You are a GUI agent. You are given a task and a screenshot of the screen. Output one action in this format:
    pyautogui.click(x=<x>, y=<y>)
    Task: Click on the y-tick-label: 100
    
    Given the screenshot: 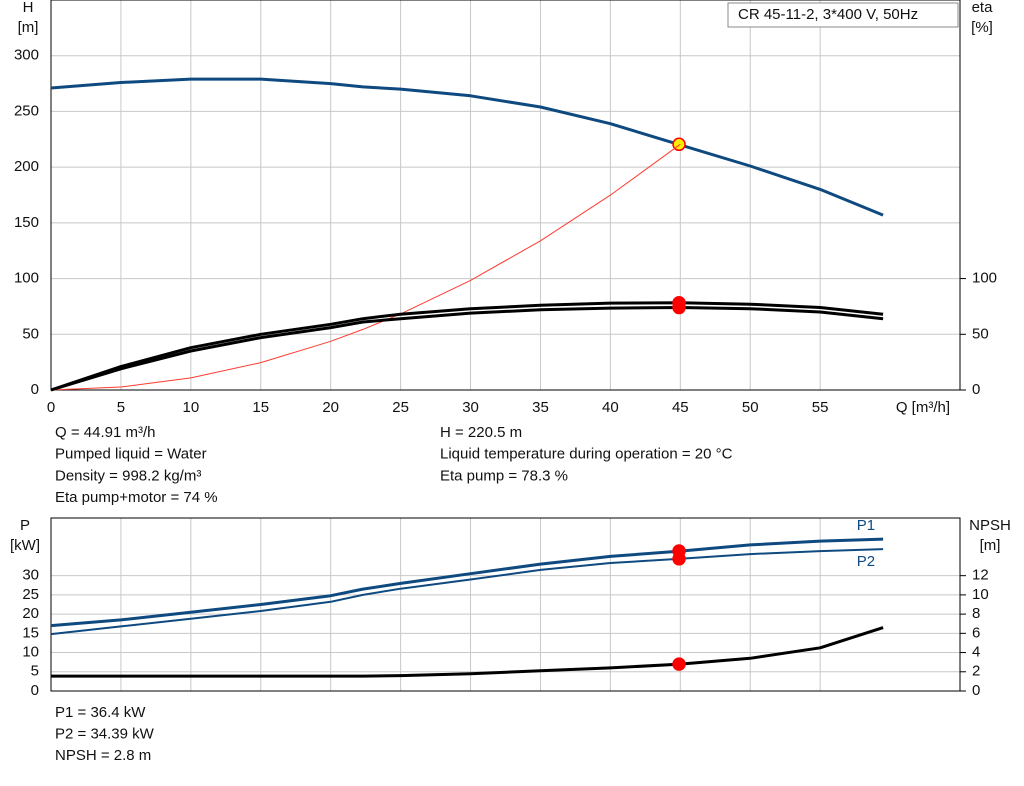 What is the action you would take?
    pyautogui.click(x=26, y=278)
    